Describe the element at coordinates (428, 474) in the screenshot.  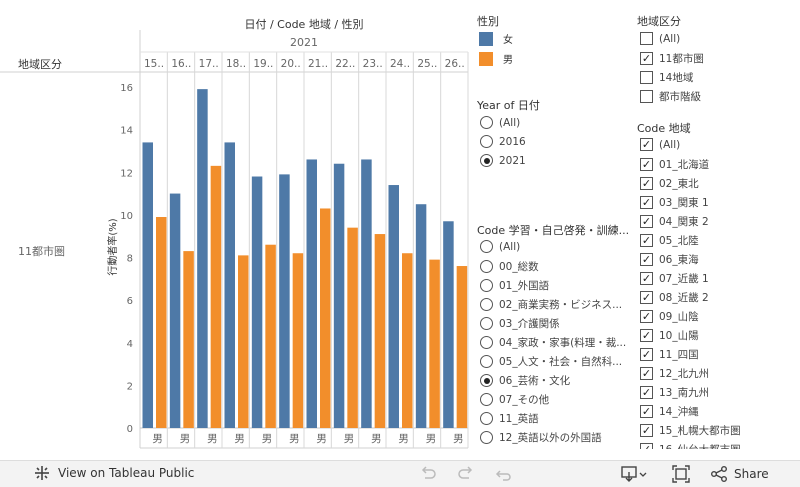
I see `undo-icon` at that location.